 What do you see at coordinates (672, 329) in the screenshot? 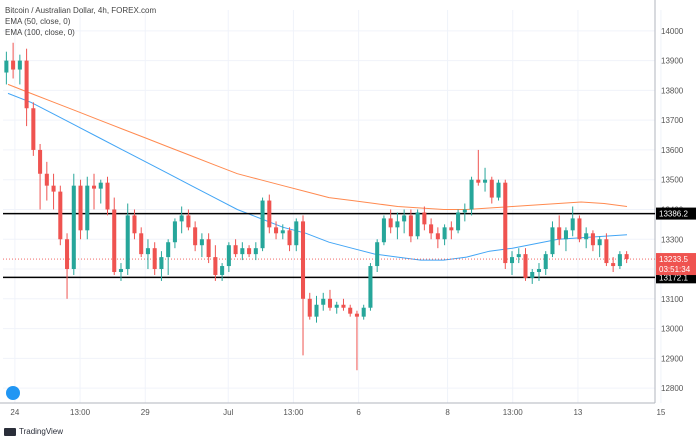
I see `y-tick-label: 13000` at bounding box center [672, 329].